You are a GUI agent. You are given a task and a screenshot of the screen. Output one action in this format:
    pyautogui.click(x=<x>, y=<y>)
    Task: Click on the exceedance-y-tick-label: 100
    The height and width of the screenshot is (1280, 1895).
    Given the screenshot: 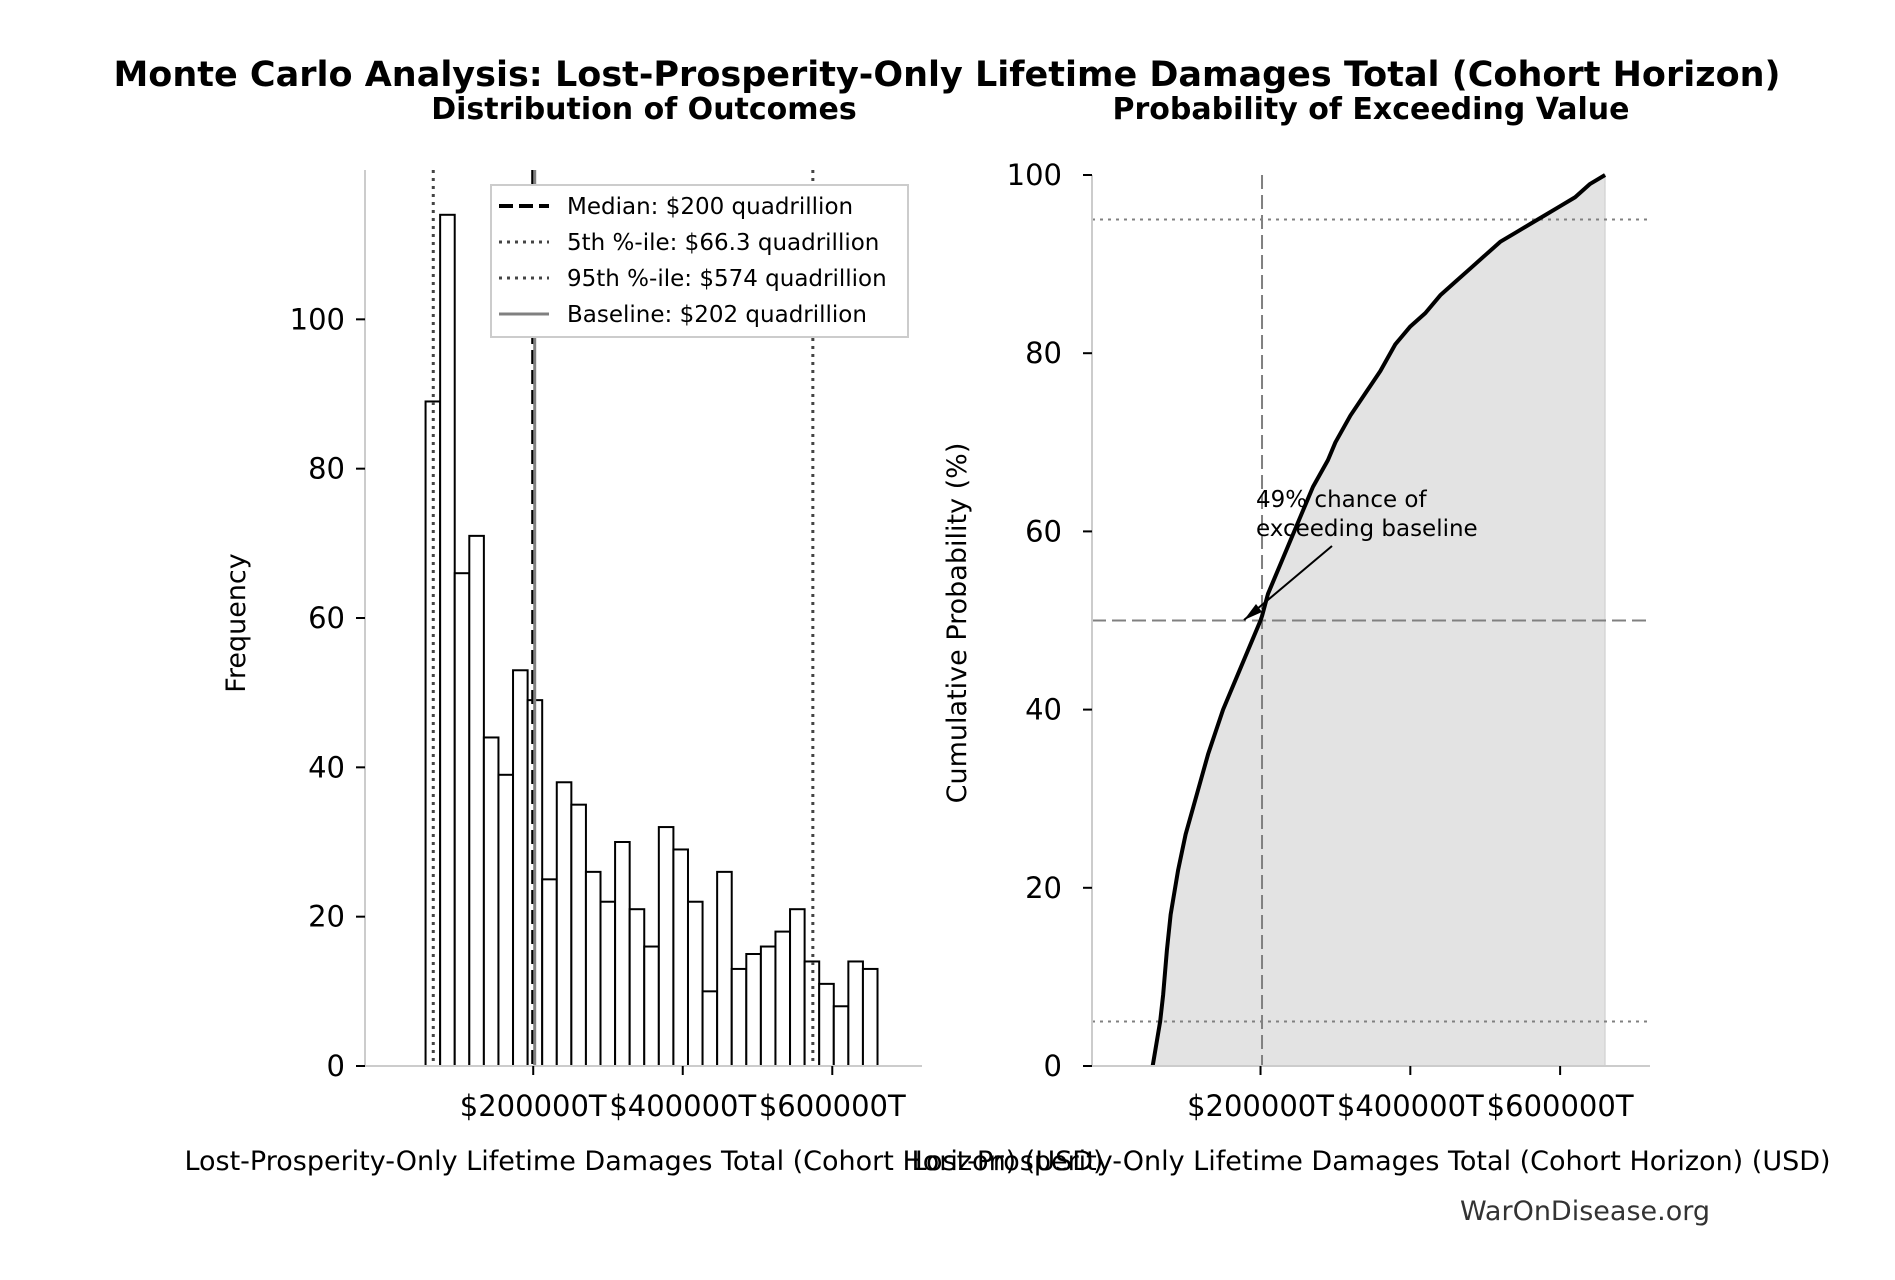 What is the action you would take?
    pyautogui.click(x=1034, y=175)
    